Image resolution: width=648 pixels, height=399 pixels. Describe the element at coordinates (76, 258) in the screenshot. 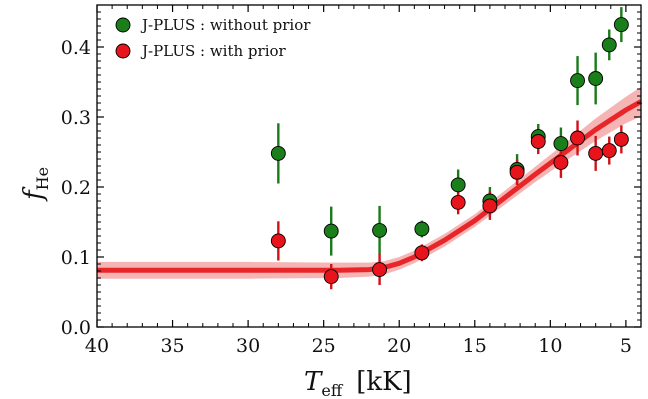

I see `y-tick-label: 0.1` at that location.